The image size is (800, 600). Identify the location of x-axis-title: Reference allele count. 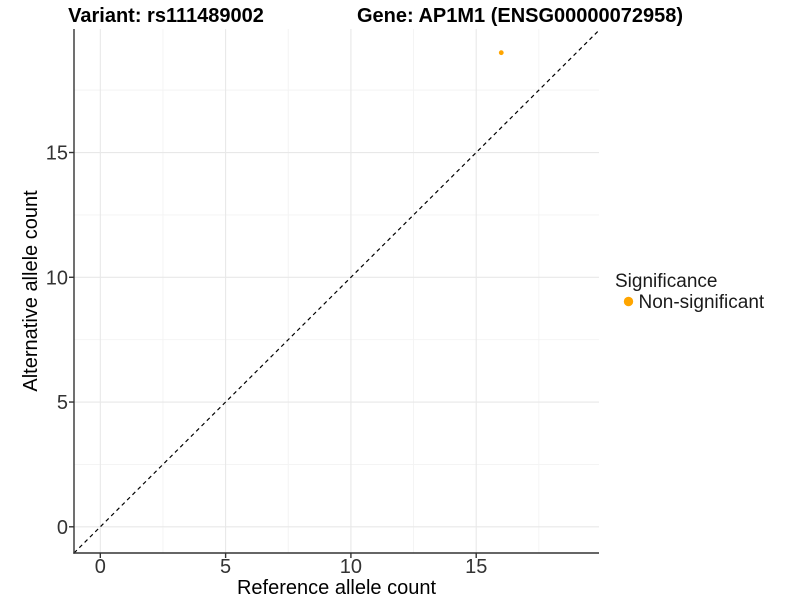
(336, 588).